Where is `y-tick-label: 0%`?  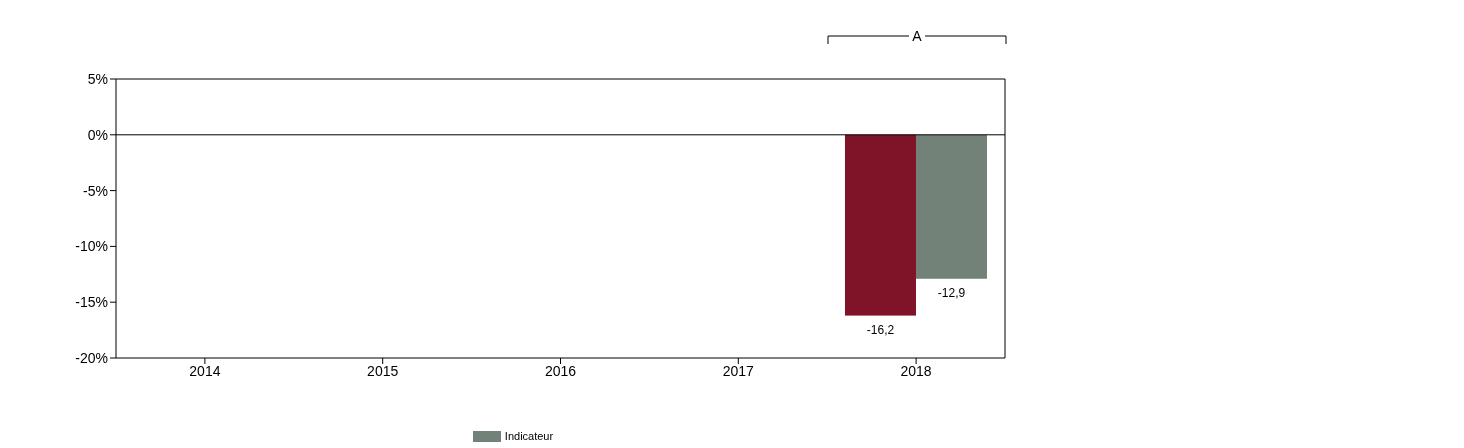
y-tick-label: 0% is located at coordinates (97, 134).